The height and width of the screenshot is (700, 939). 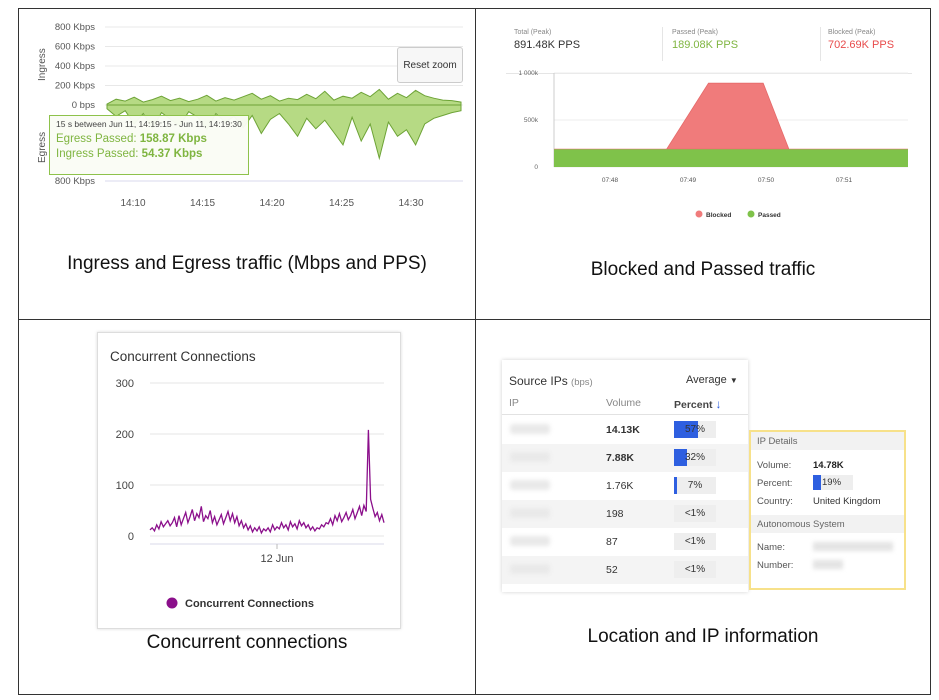 I want to click on stat-passed-label: Passed (Peak), so click(x=695, y=32).